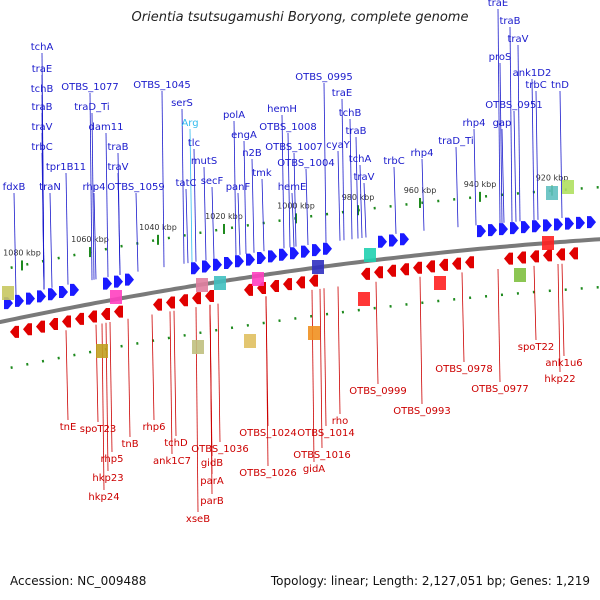 This screenshot has height=600, width=600. What do you see at coordinates (293, 147) in the screenshot?
I see `forward-gene-label: OTBS_1007` at bounding box center [293, 147].